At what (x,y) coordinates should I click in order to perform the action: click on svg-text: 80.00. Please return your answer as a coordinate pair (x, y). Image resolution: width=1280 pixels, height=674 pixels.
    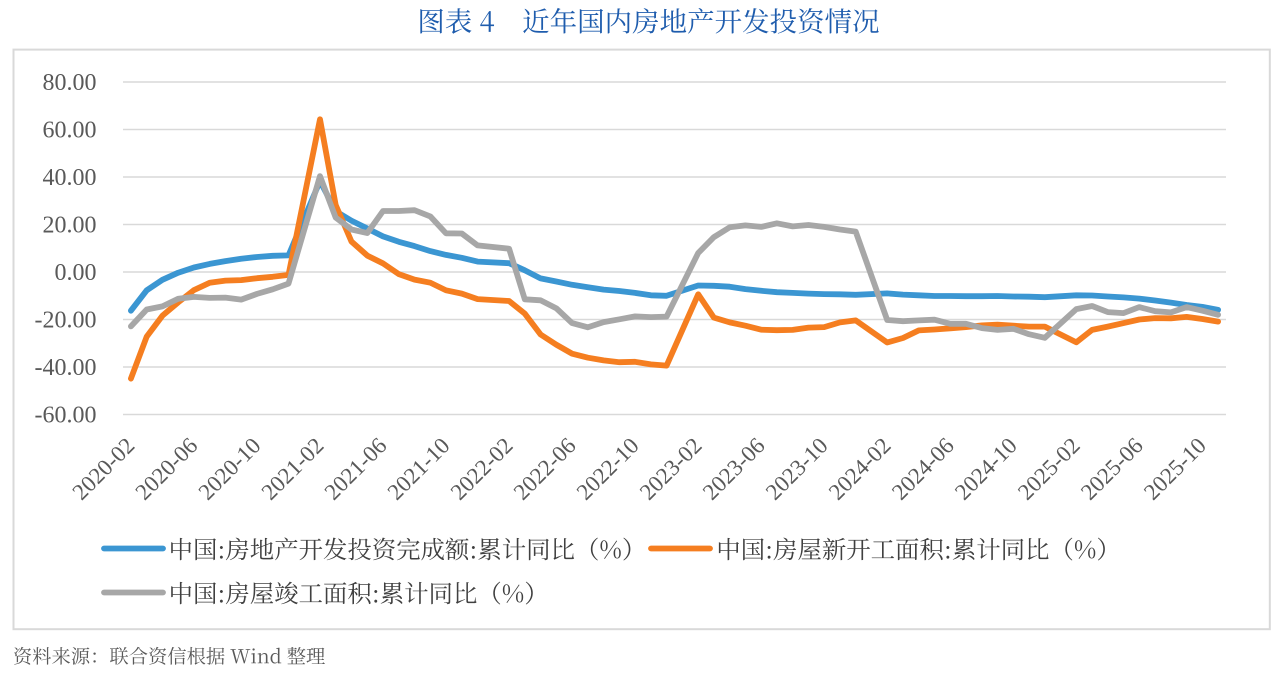
    Looking at the image, I should click on (70, 83).